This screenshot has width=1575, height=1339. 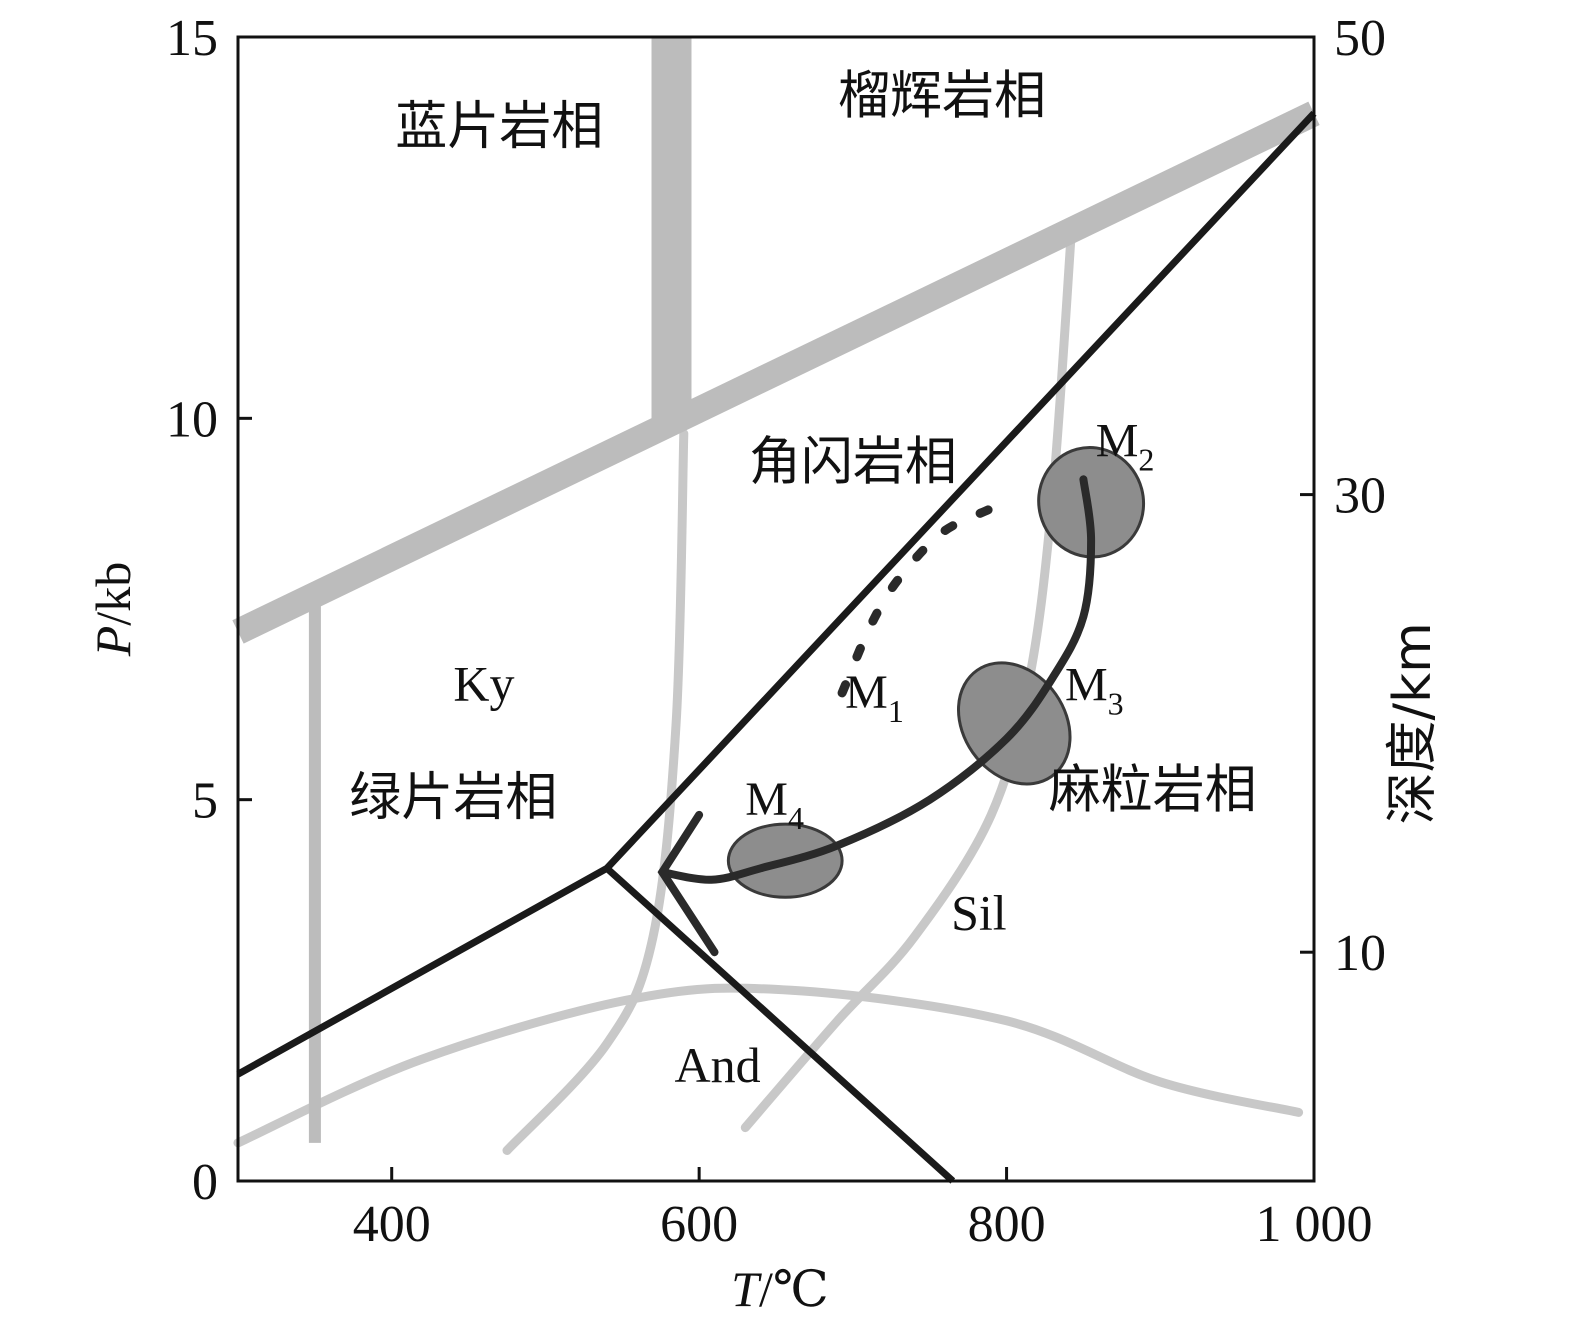 I want to click on y-axis-var: P, so click(x=113, y=642).